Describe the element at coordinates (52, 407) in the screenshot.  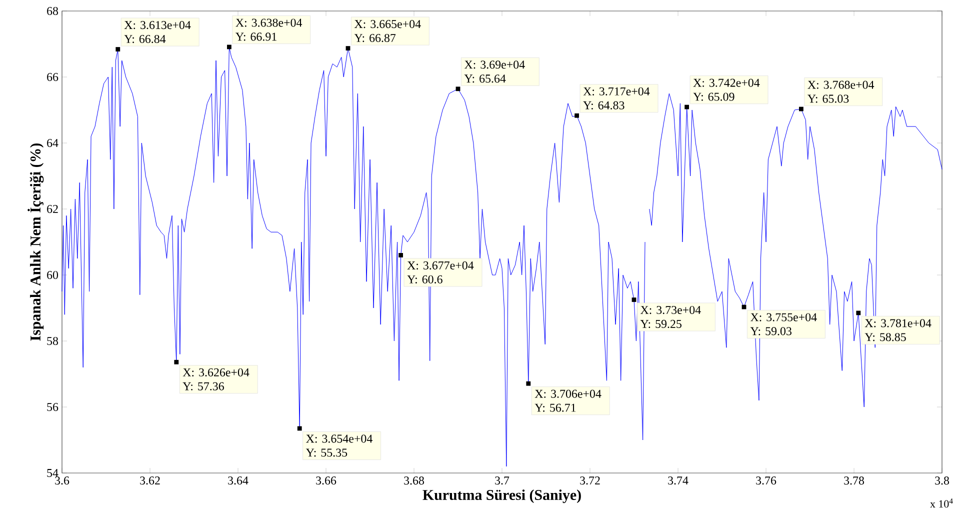
I see `y-tick-label: 56` at that location.